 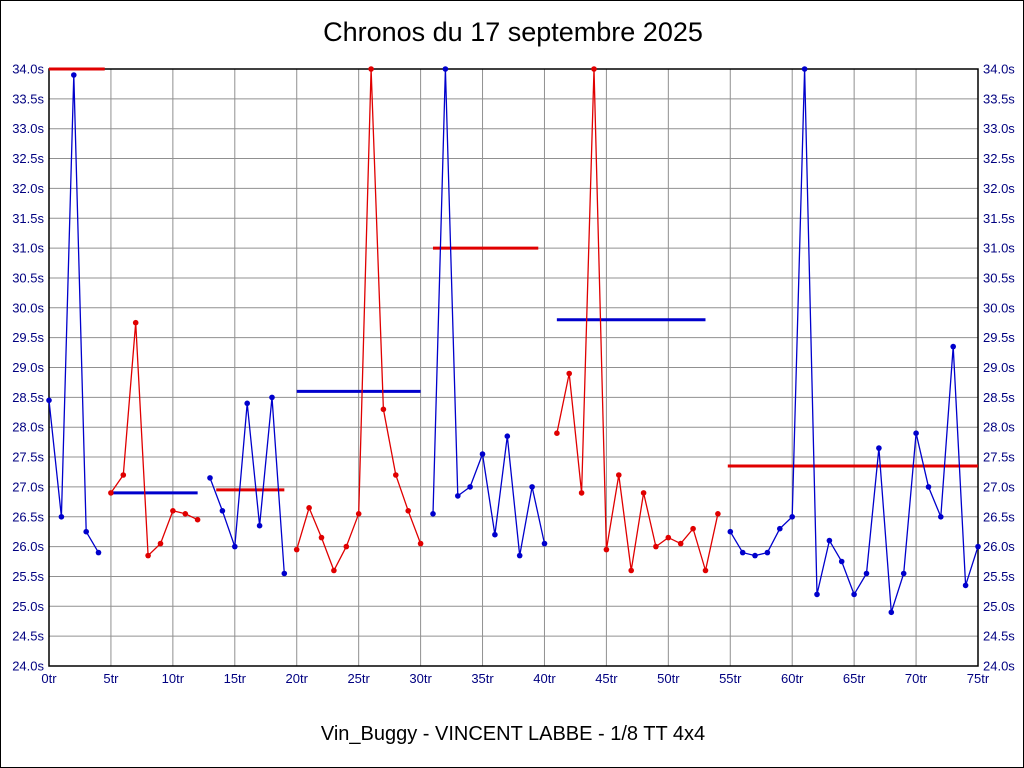 I want to click on x-tick-label: 5tr, so click(x=111, y=678).